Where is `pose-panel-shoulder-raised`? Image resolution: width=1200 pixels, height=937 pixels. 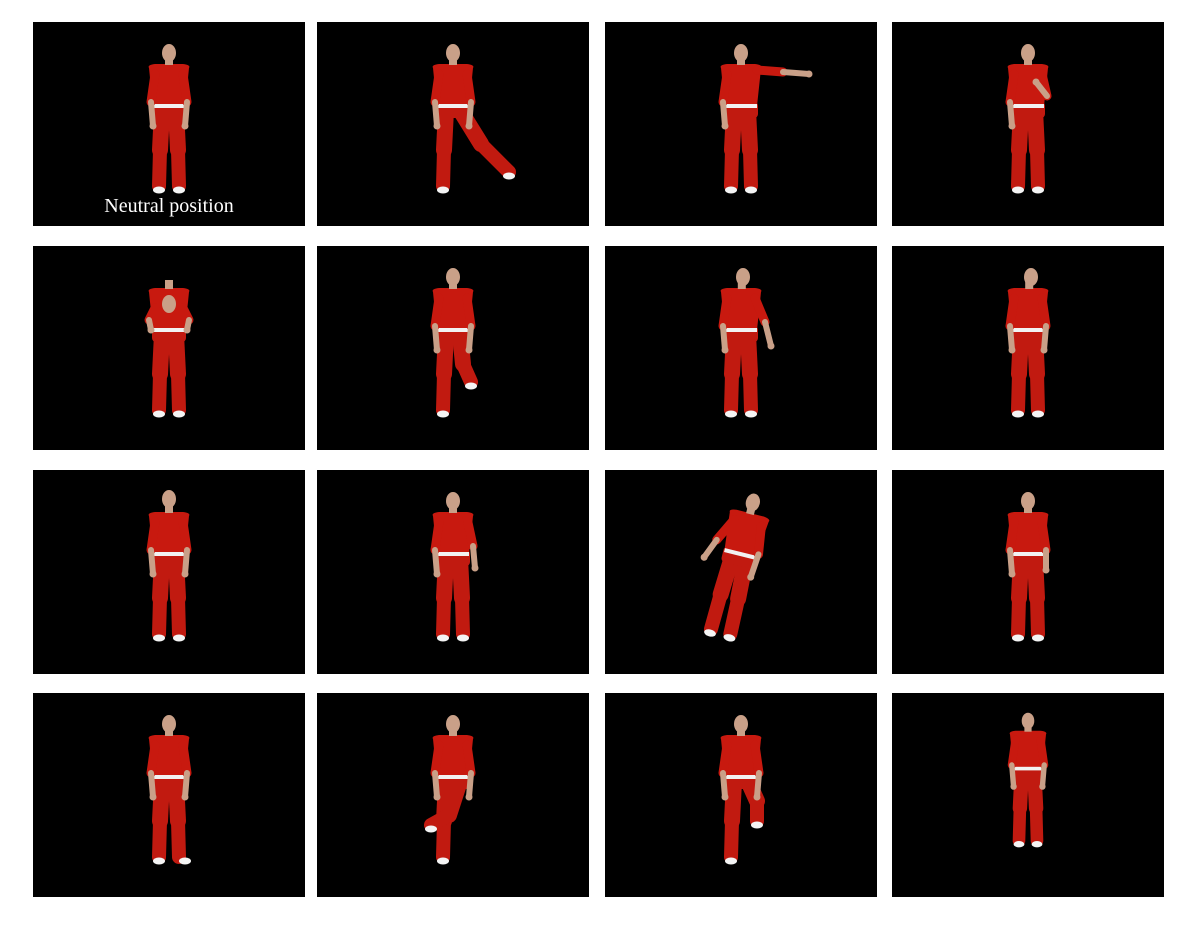 pose-panel-shoulder-raised is located at coordinates (453, 572).